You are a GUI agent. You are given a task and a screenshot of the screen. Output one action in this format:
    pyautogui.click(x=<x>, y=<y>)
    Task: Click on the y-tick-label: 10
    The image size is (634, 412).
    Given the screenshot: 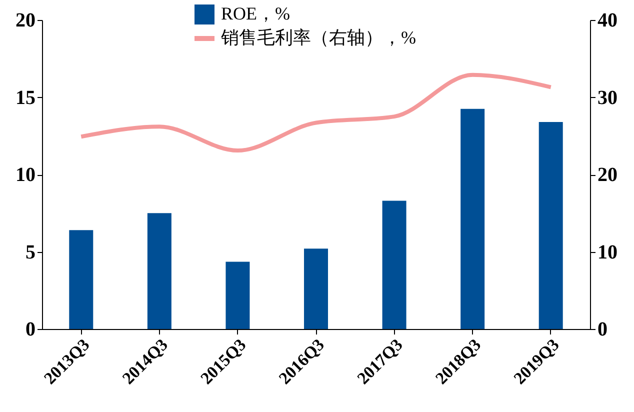 What is the action you would take?
    pyautogui.click(x=26, y=175)
    